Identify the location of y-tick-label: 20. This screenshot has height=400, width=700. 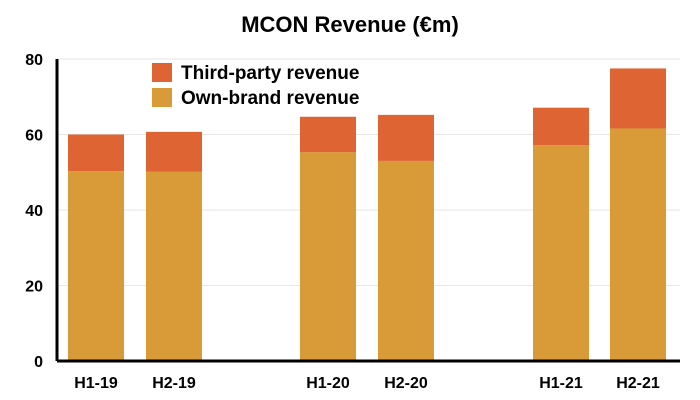
(34, 287).